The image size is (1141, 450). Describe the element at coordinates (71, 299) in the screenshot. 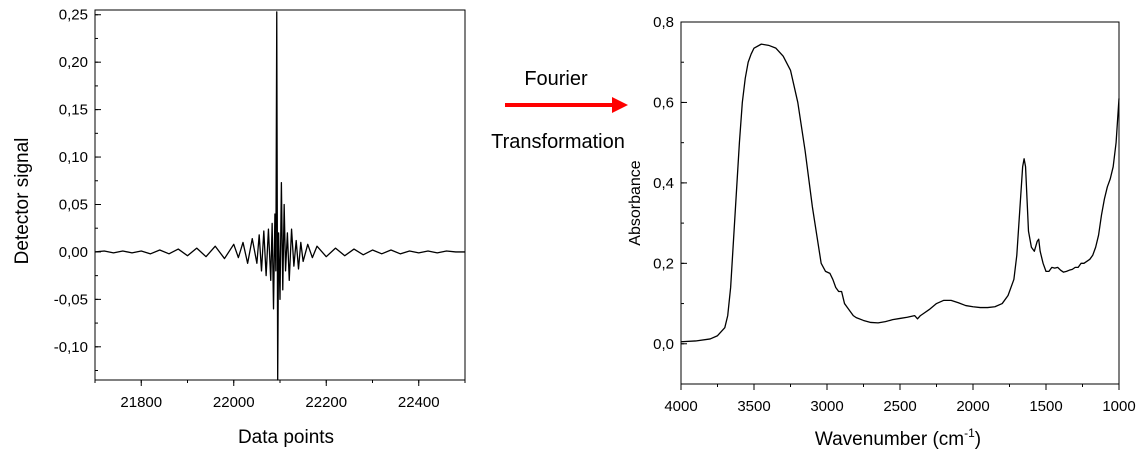

I see `left-y-tick-label: -0,05` at that location.